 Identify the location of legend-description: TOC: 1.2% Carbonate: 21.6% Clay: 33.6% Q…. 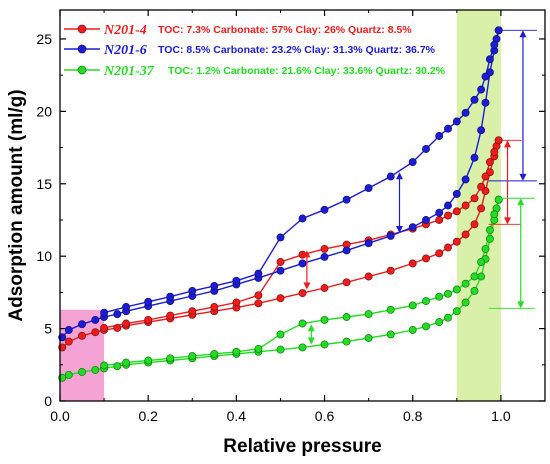
(307, 71).